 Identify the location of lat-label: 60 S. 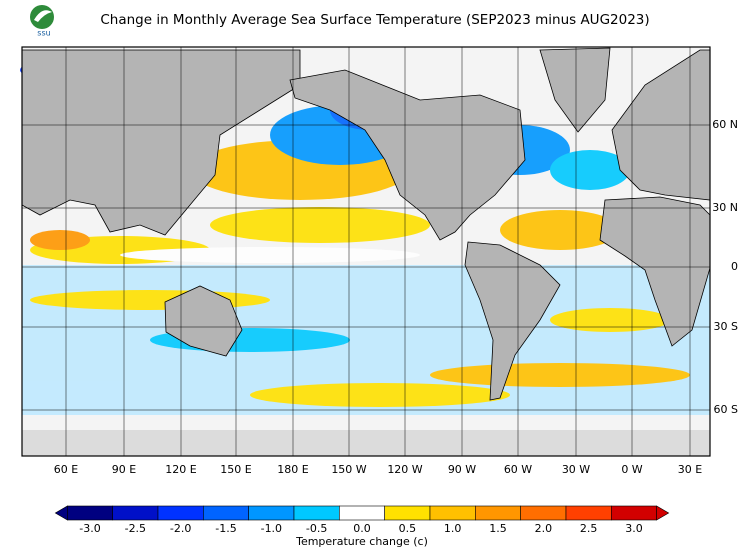
(726, 409).